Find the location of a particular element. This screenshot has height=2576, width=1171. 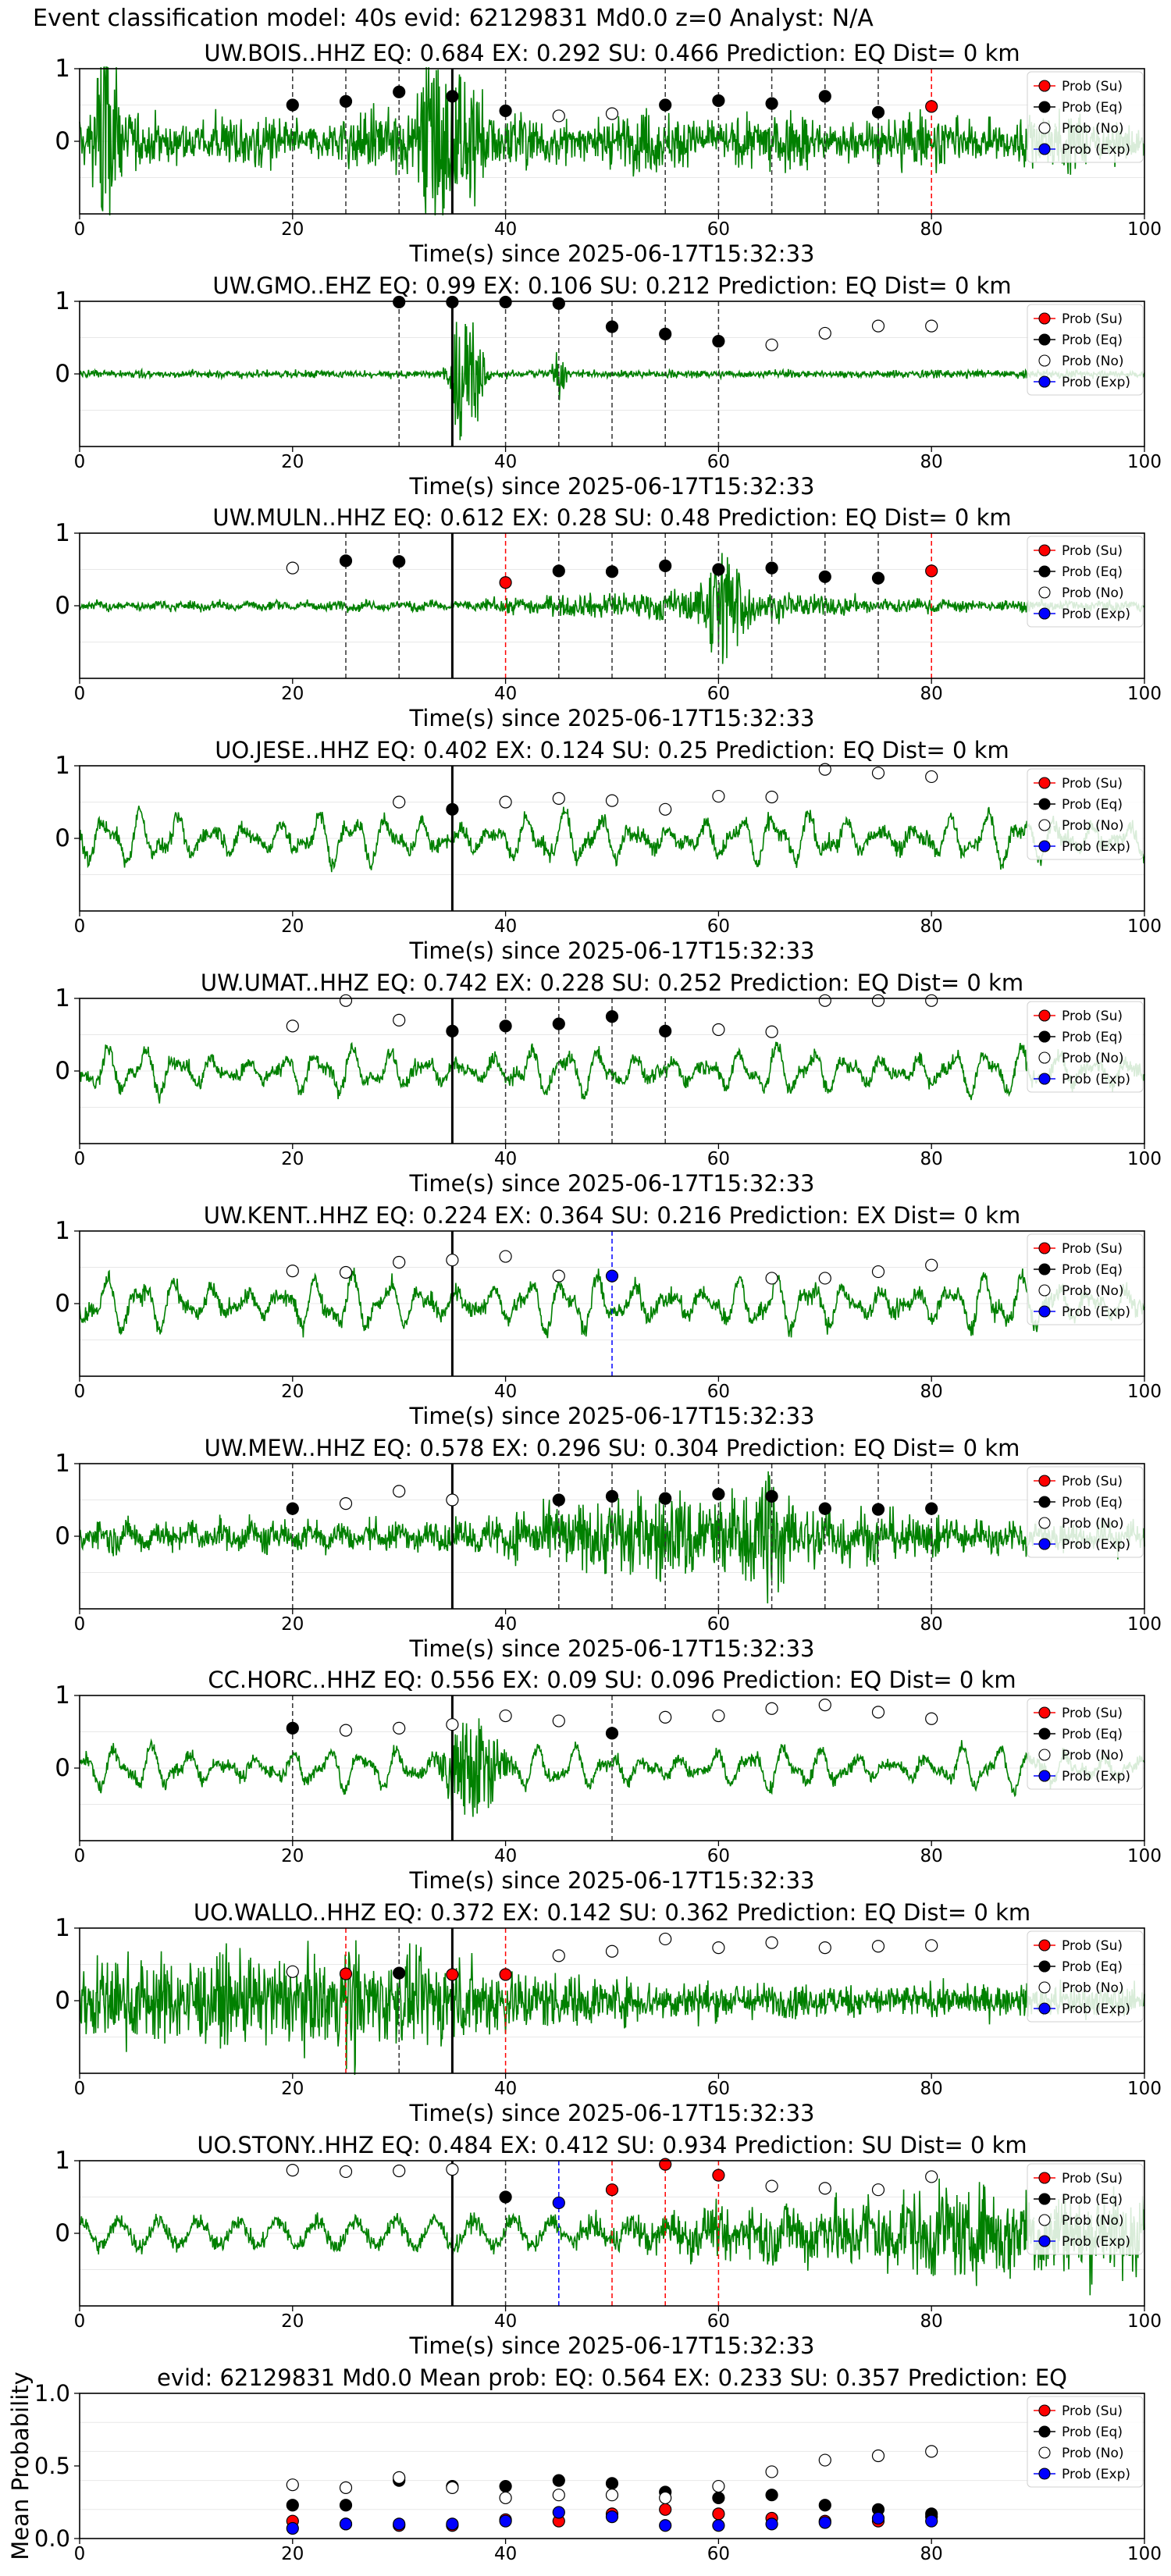

legend-label: Prob (Eq) is located at coordinates (1092, 340).